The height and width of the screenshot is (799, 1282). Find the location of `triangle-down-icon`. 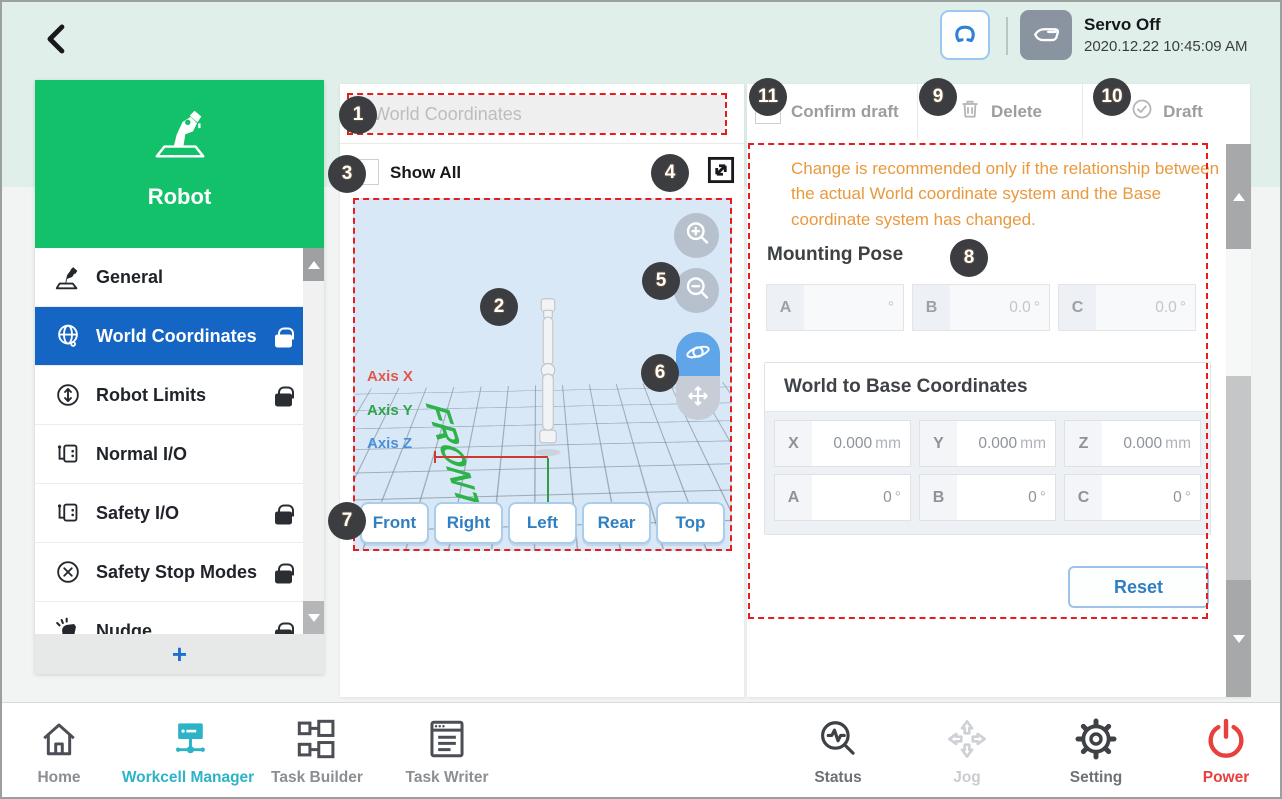

triangle-down-icon is located at coordinates (313, 617).